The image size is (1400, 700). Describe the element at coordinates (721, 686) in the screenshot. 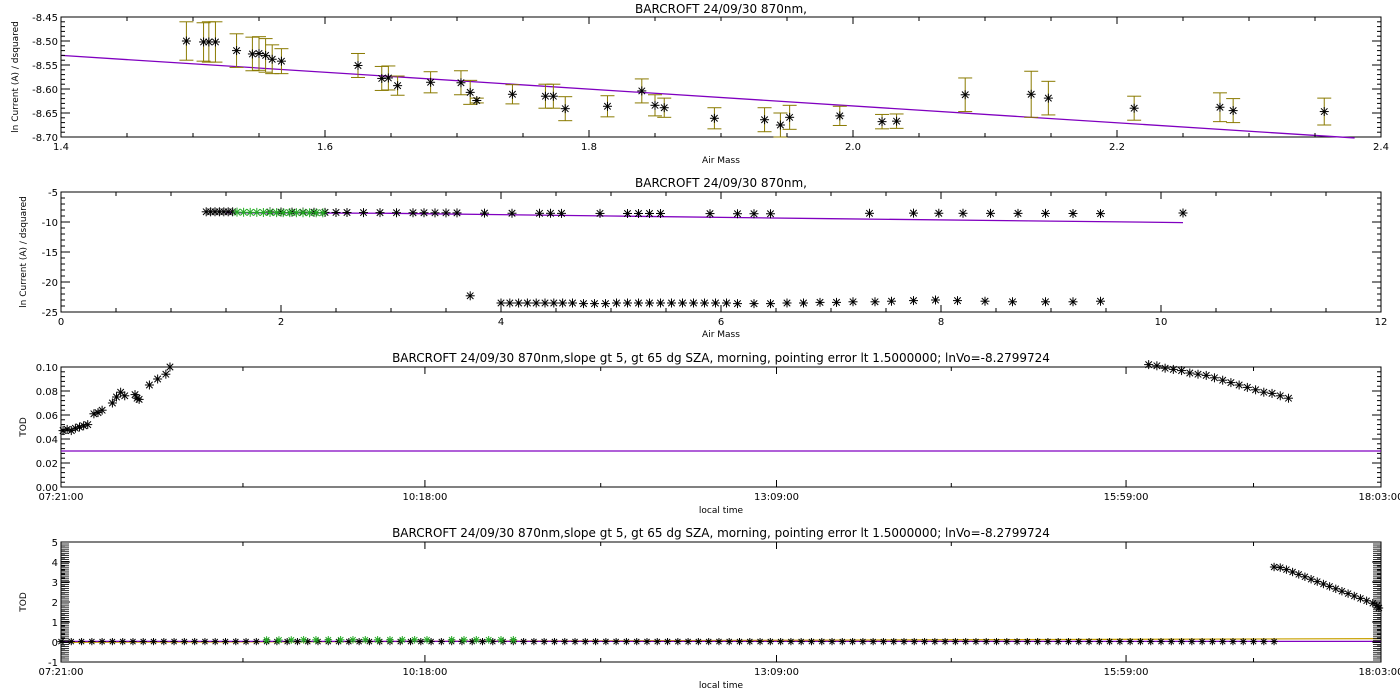

I see `panel4-xlabel: local time` at that location.